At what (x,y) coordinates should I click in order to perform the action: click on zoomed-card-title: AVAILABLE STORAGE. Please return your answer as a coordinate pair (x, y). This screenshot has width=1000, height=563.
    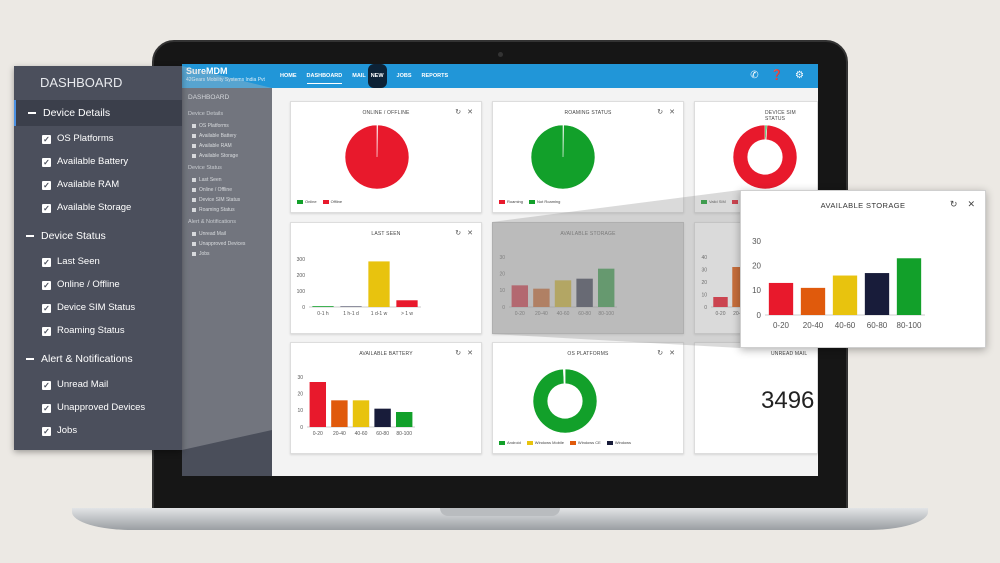
    Looking at the image, I should click on (863, 205).